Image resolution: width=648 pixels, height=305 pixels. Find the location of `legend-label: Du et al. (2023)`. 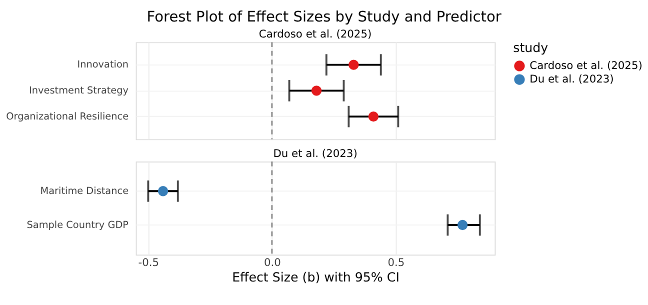

legend-label: Du et al. (2023) is located at coordinates (572, 79).